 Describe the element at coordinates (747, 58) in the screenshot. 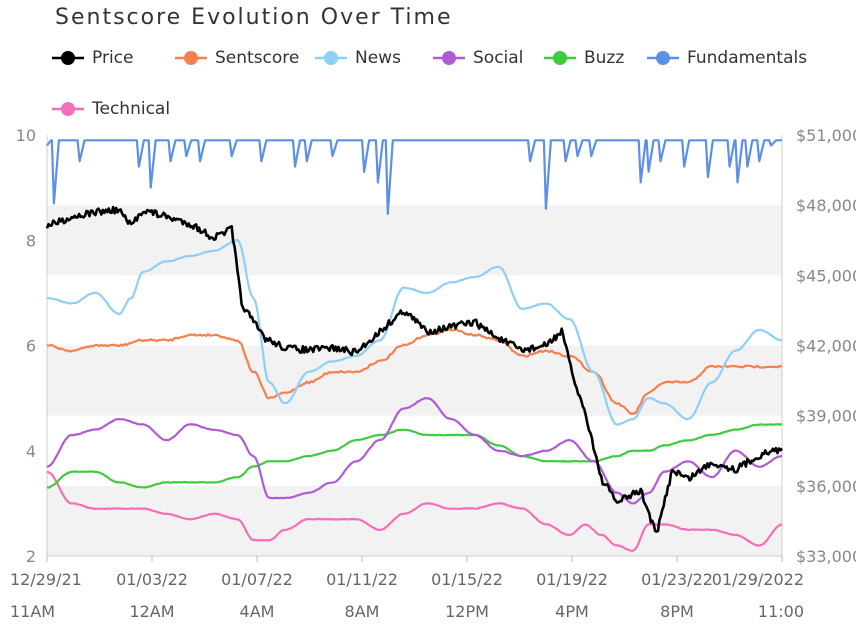

I see `legend-label: Fundamentals` at that location.